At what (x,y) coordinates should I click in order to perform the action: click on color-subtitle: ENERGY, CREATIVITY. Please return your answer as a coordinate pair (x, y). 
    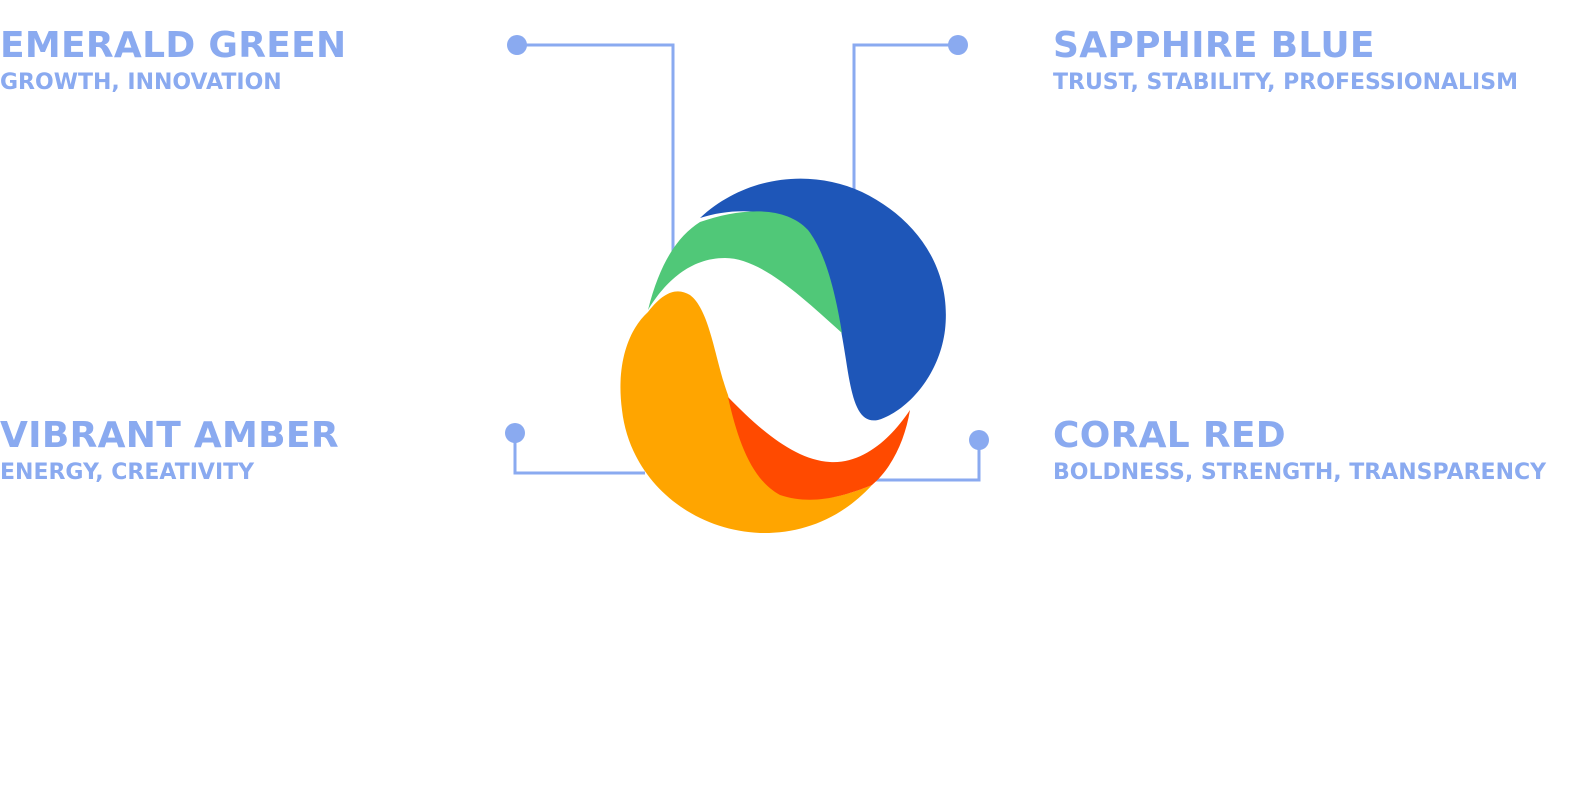
    Looking at the image, I should click on (127, 472).